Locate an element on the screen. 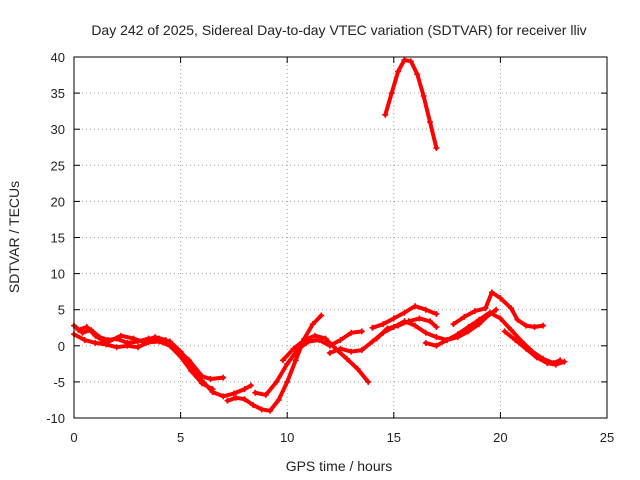 This screenshot has height=480, width=640. y-tick-label: 0 is located at coordinates (61, 346).